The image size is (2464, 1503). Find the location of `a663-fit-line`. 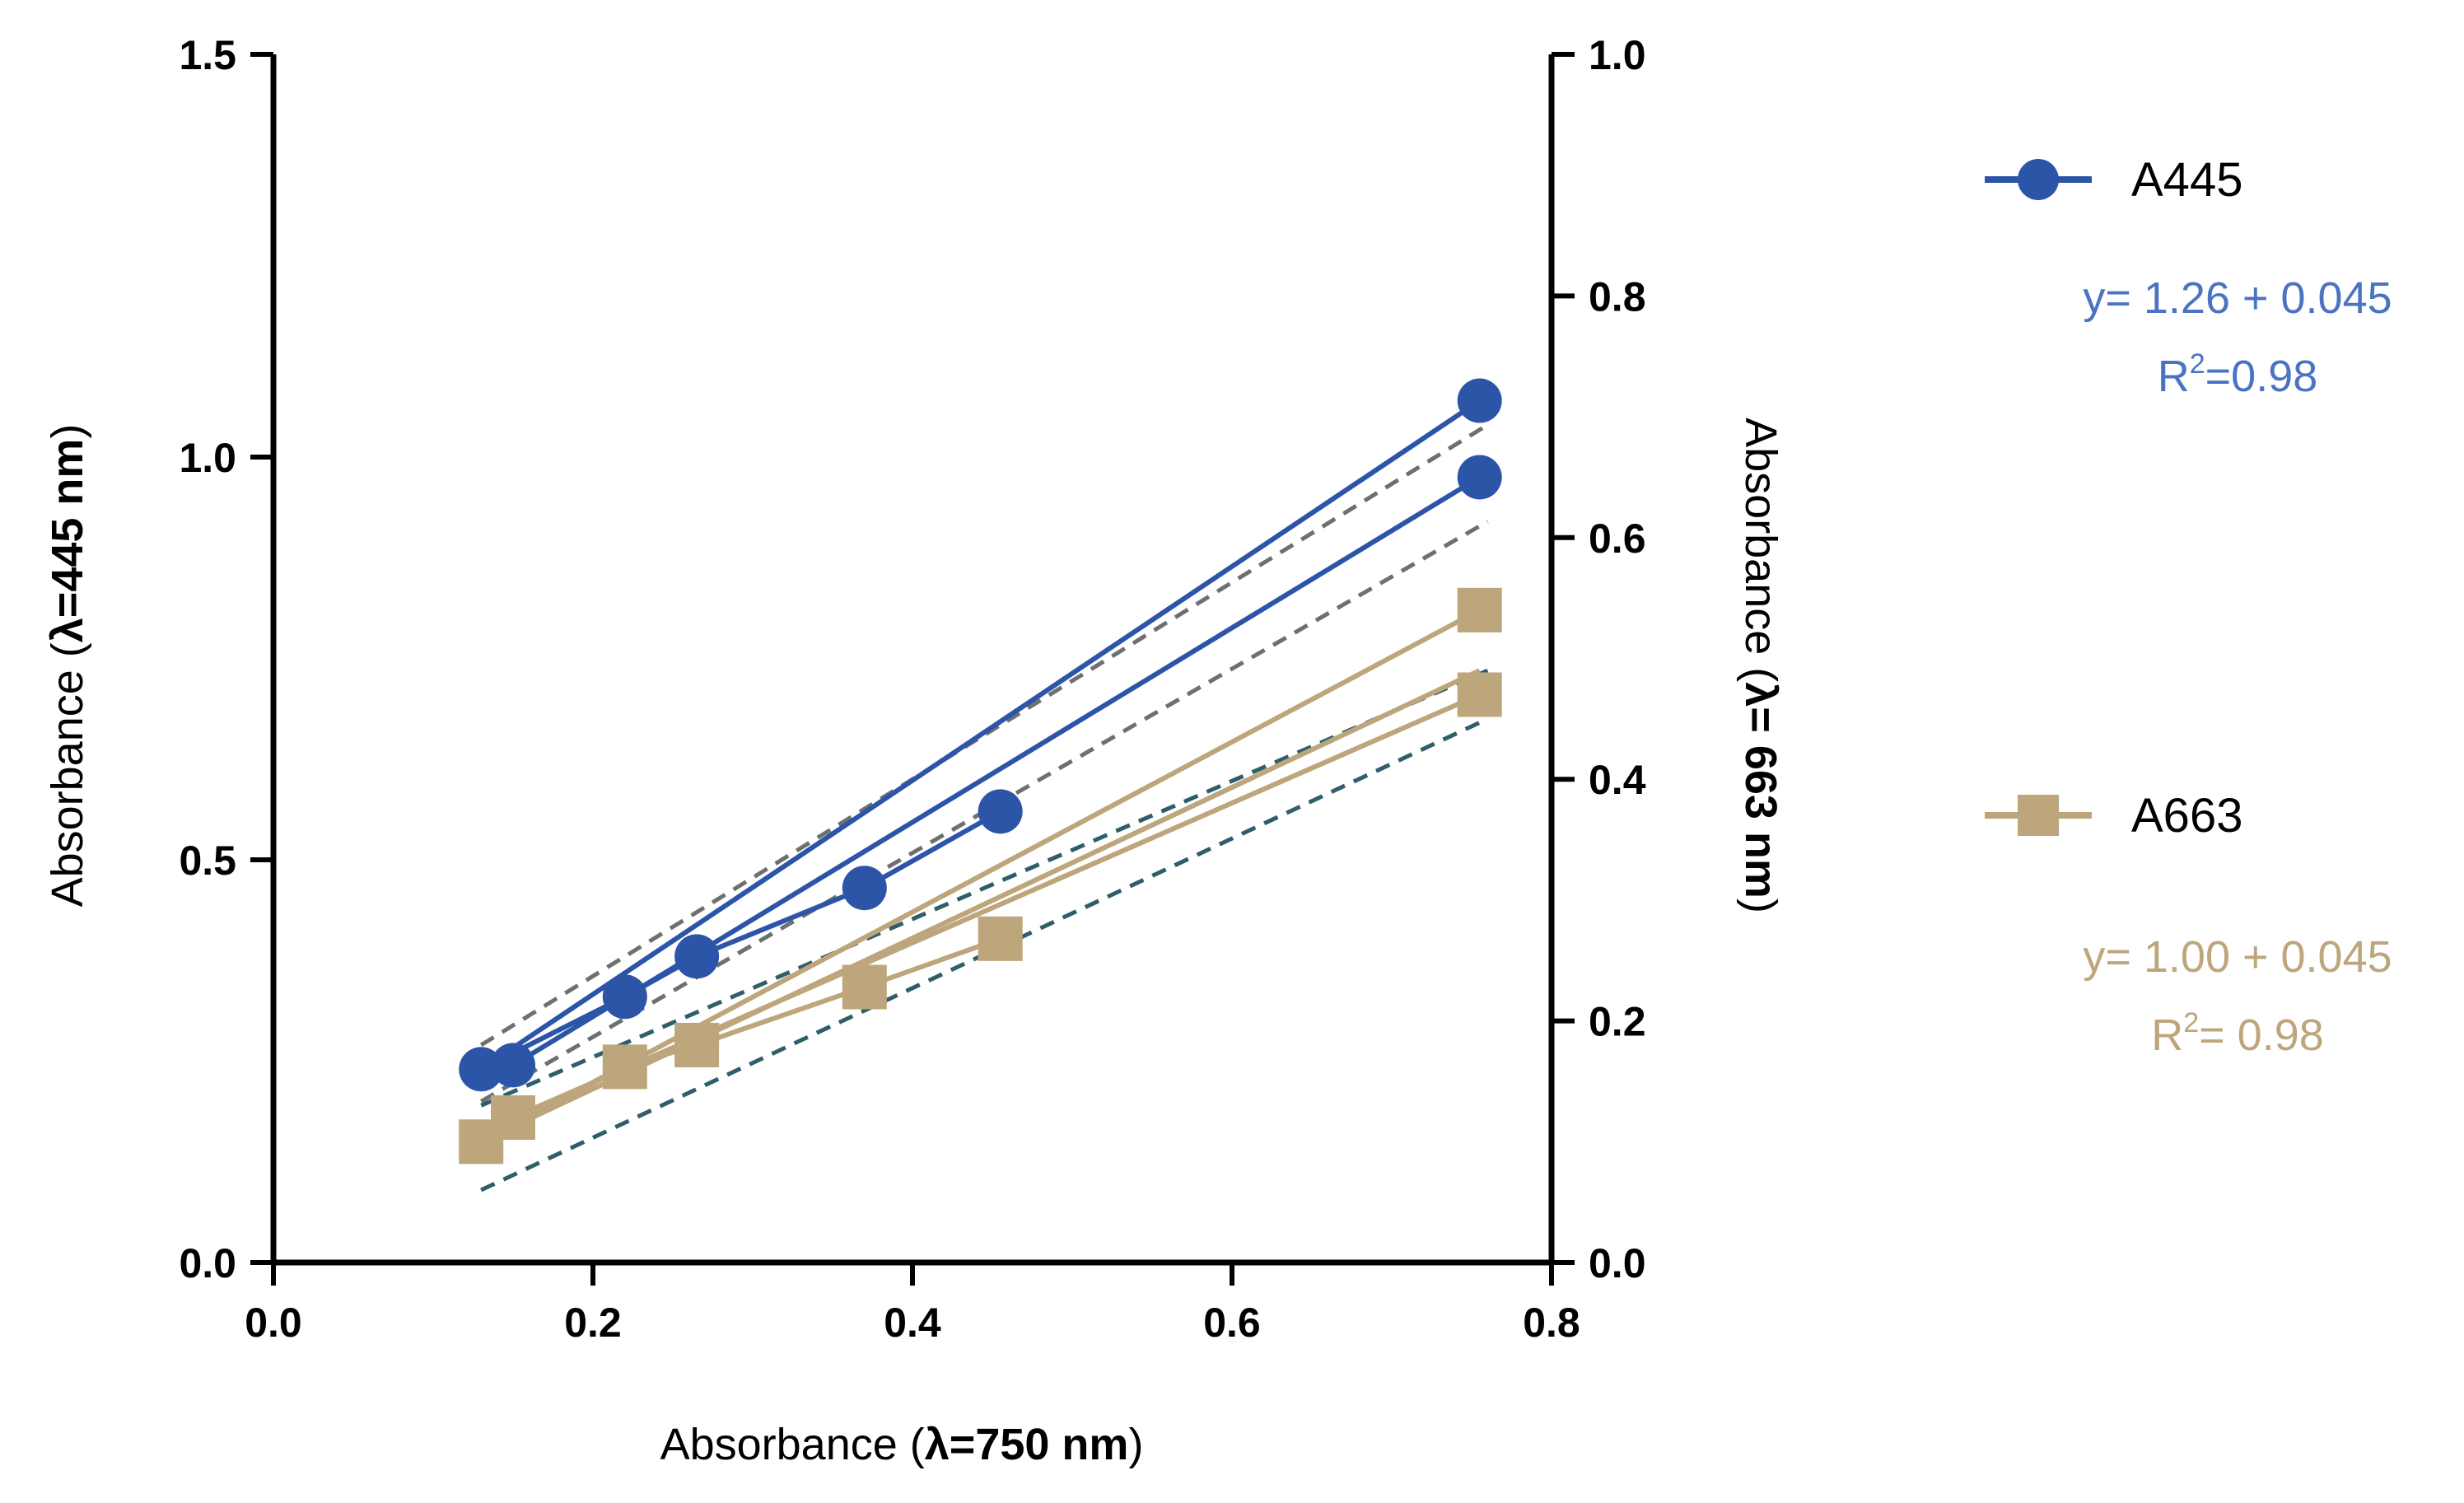

a663-fit-line is located at coordinates (984, 888).